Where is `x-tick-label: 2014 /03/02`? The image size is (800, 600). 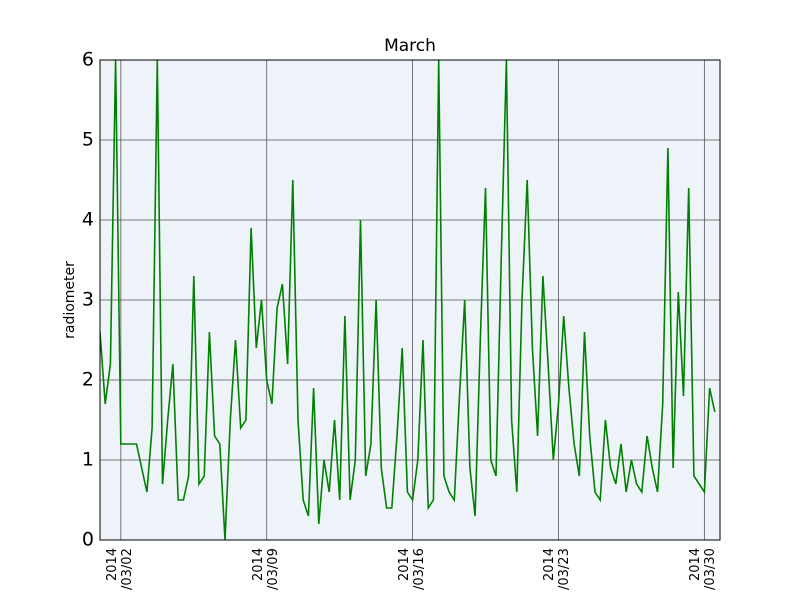
x-tick-label: 2014 /03/02 is located at coordinates (119, 569).